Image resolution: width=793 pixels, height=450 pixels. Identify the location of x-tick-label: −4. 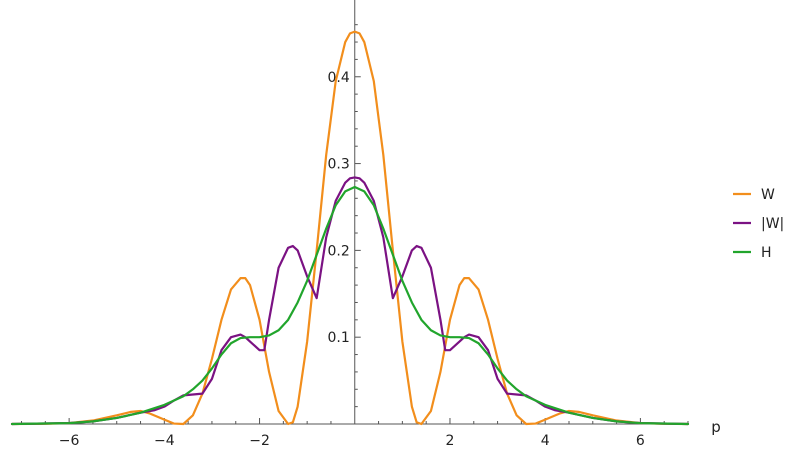
(164, 441).